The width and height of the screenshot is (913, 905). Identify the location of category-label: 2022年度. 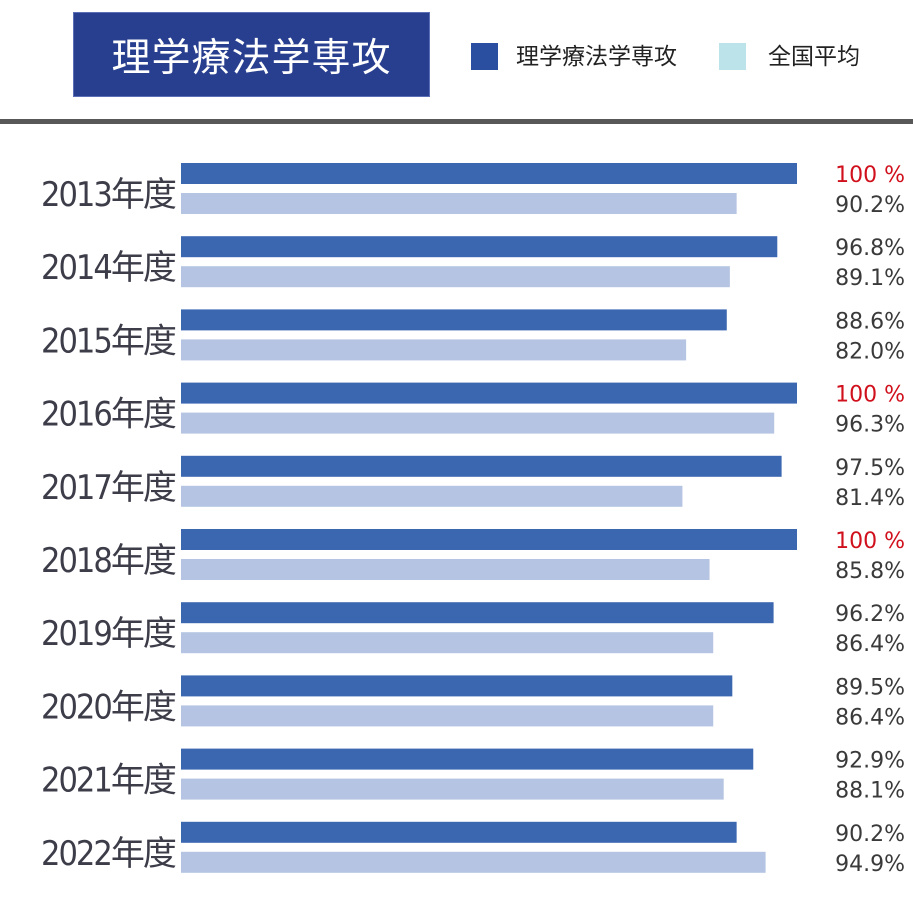
(108, 854).